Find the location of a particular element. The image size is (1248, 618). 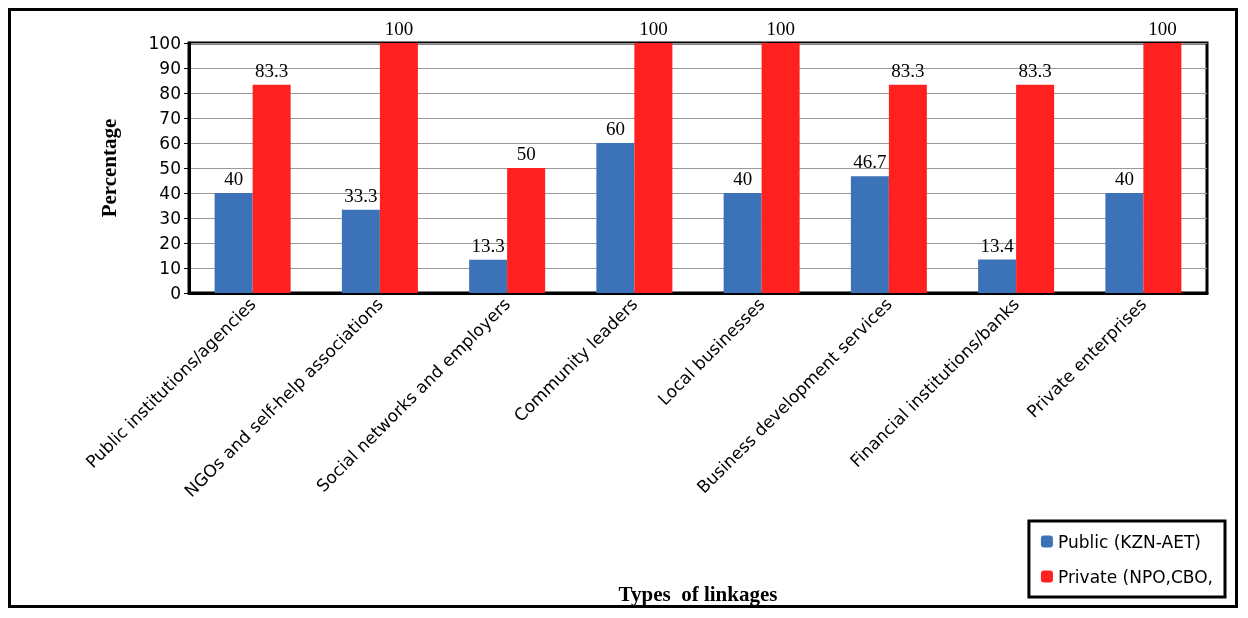

y-tick-label: 40 is located at coordinates (170, 193).